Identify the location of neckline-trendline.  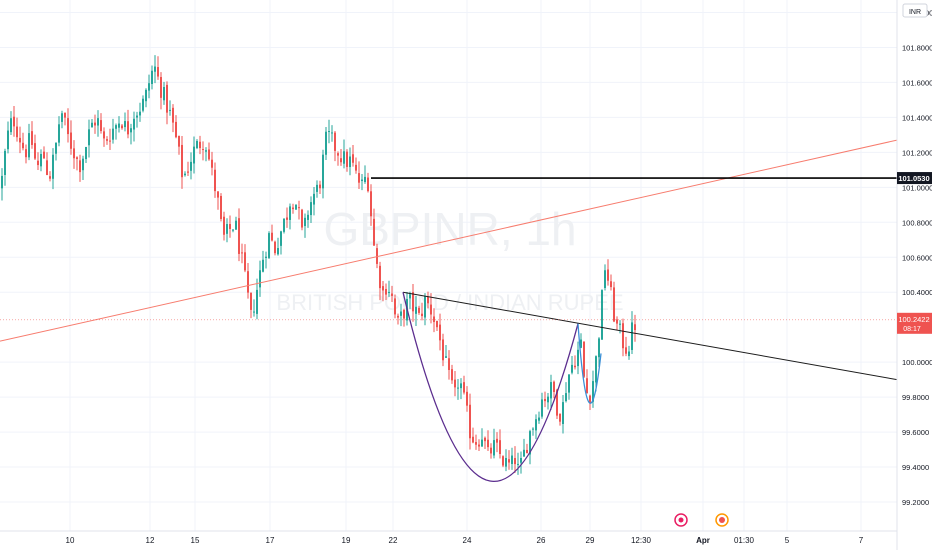
(650, 336).